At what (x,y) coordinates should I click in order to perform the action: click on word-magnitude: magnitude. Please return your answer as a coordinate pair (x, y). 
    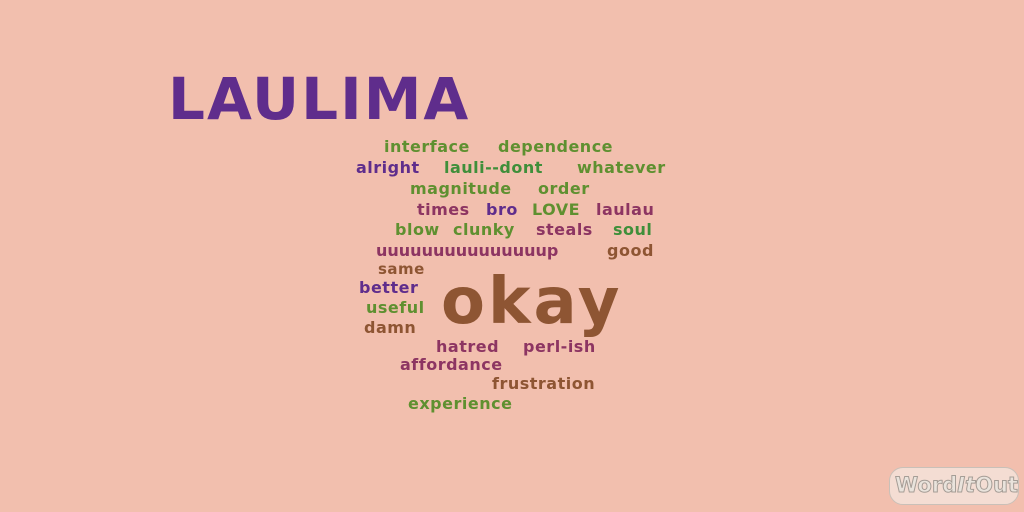
    Looking at the image, I should click on (461, 188).